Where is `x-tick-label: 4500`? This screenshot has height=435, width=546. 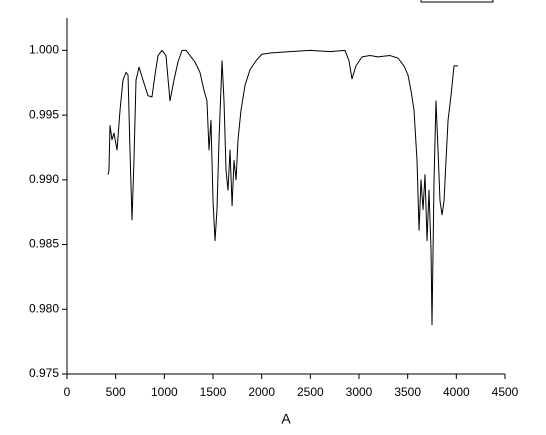 x-tick-label: 4500 is located at coordinates (505, 392).